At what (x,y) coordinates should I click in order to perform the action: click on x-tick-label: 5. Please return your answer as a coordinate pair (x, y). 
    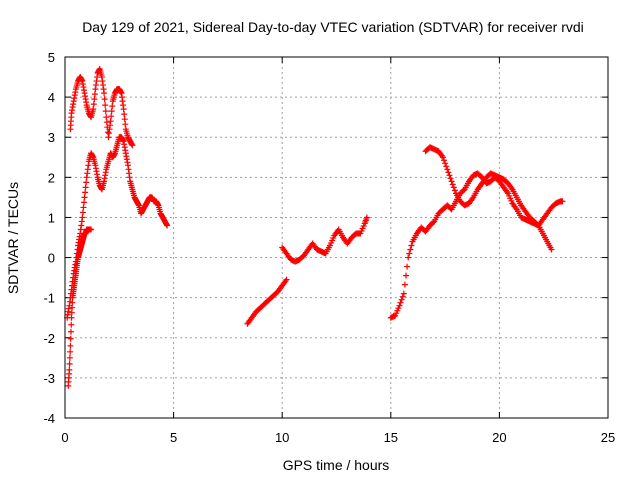
    Looking at the image, I should click on (173, 437).